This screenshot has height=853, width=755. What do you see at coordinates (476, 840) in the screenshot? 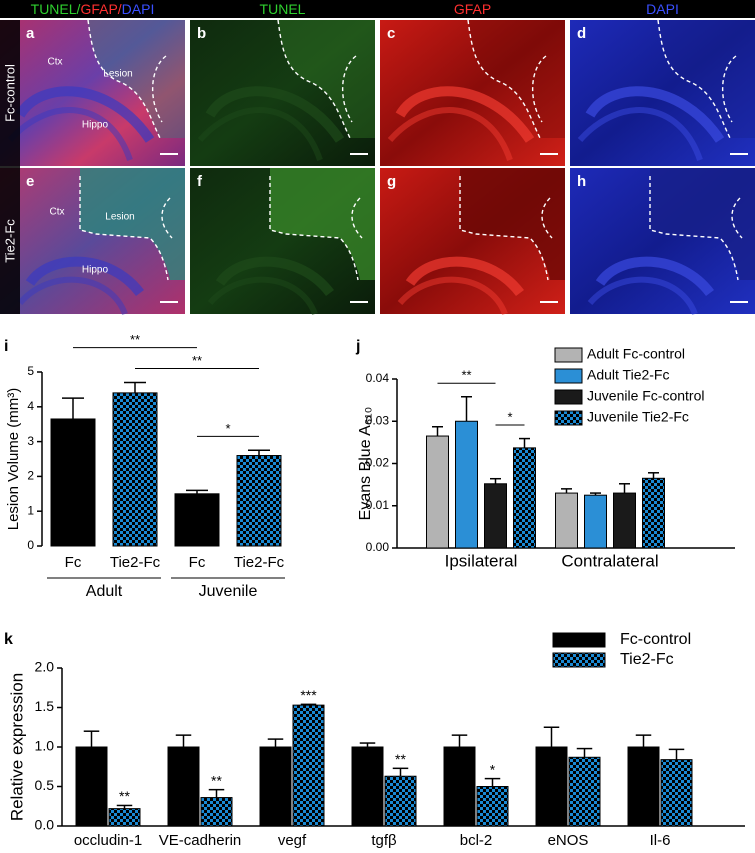
I see `x-tick-label: bcl-2` at bounding box center [476, 840].